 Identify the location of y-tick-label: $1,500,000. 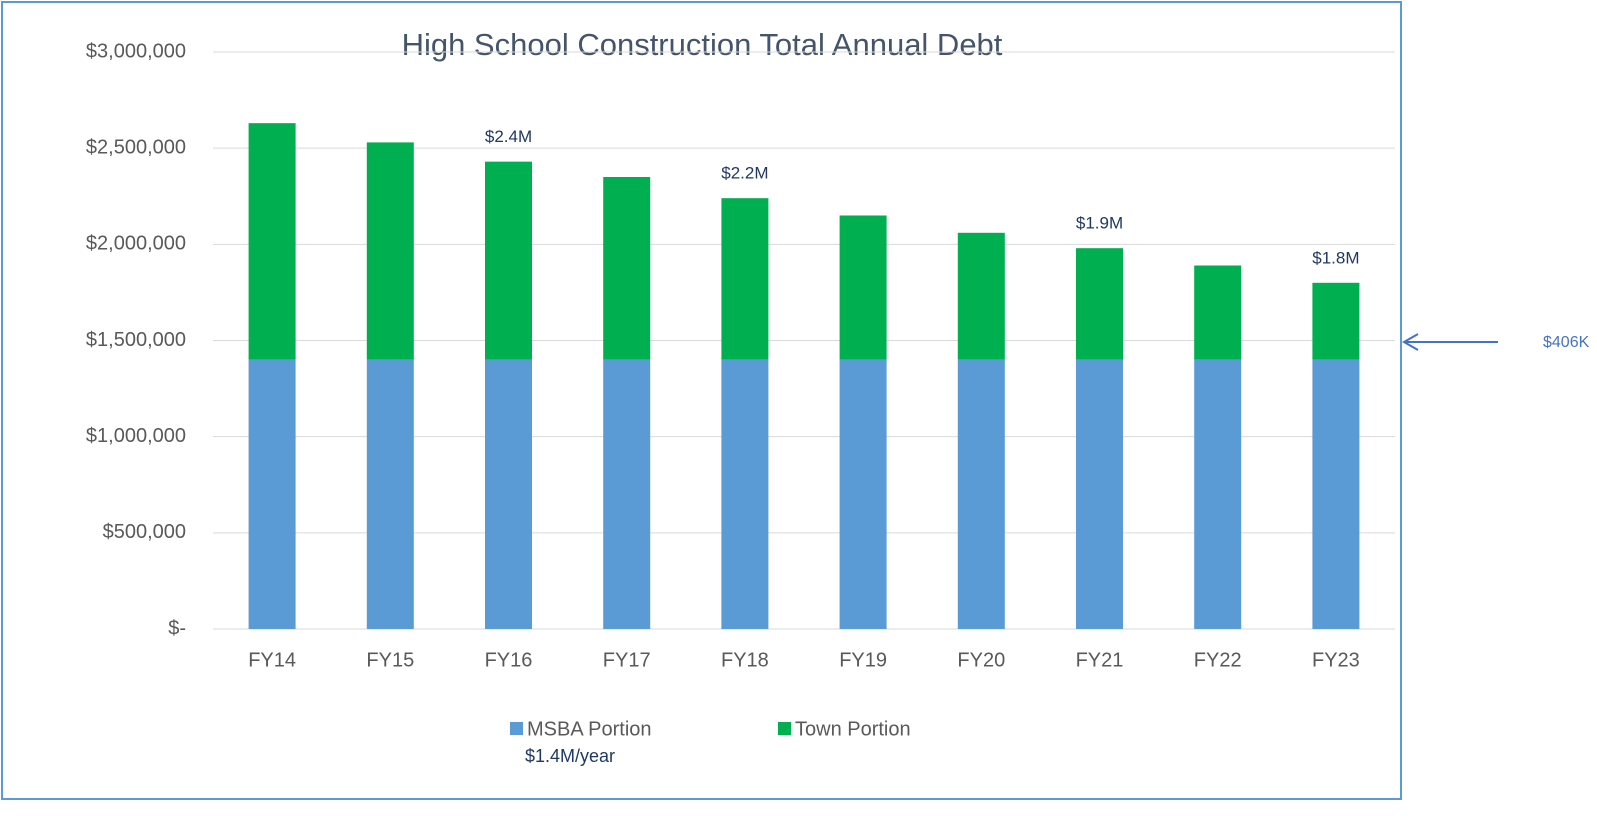
(136, 340).